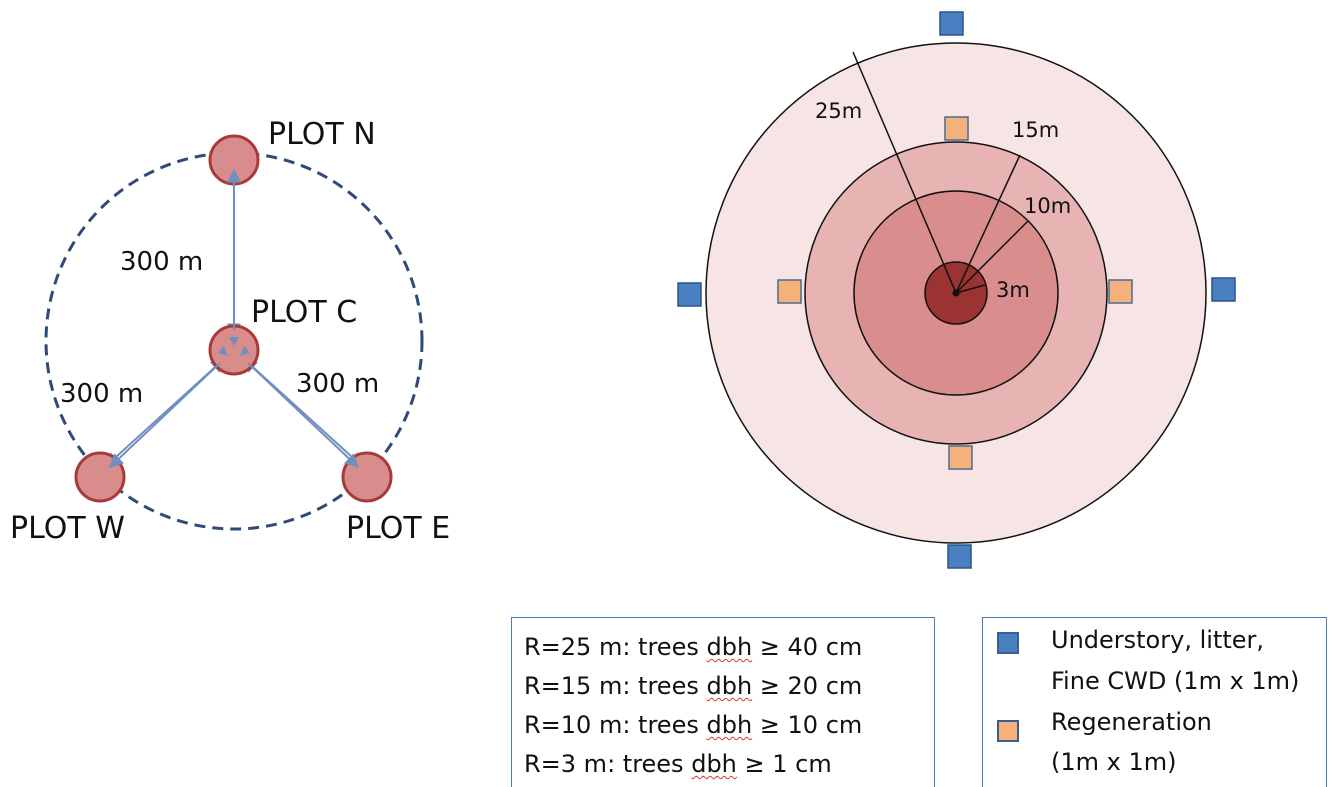 The width and height of the screenshot is (1335, 787). What do you see at coordinates (951, 23) in the screenshot?
I see `understory-quadrat-north` at bounding box center [951, 23].